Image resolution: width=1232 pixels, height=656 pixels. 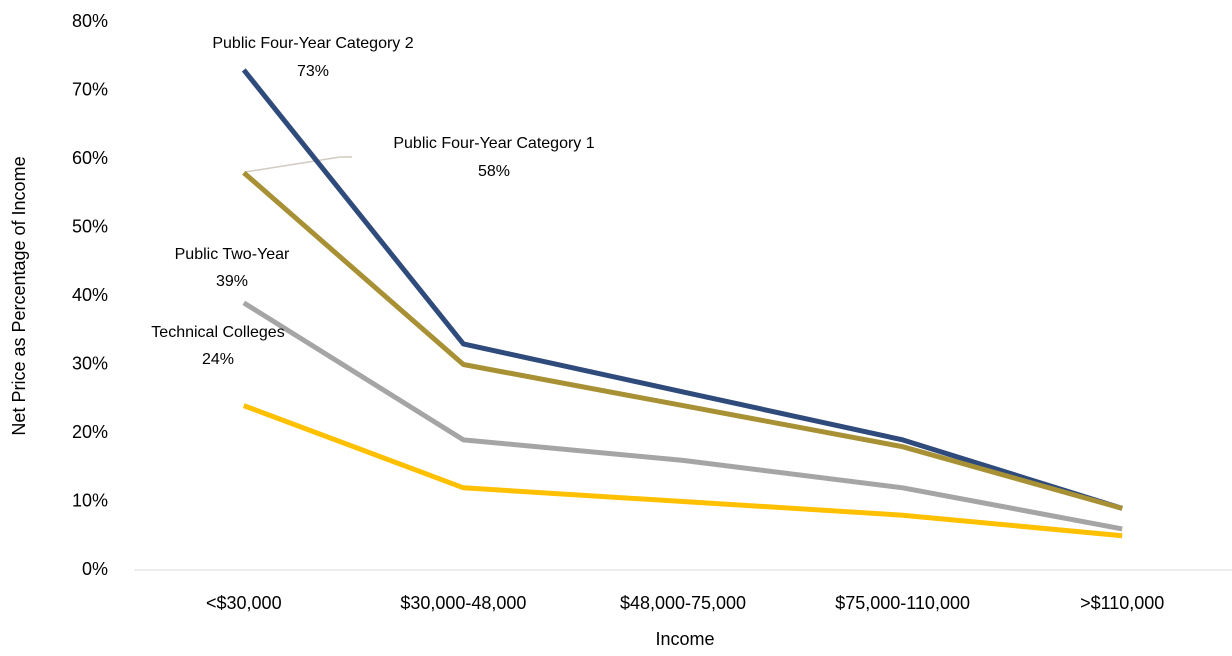 I want to click on x-tick-label: >$110,000, so click(x=1122, y=603).